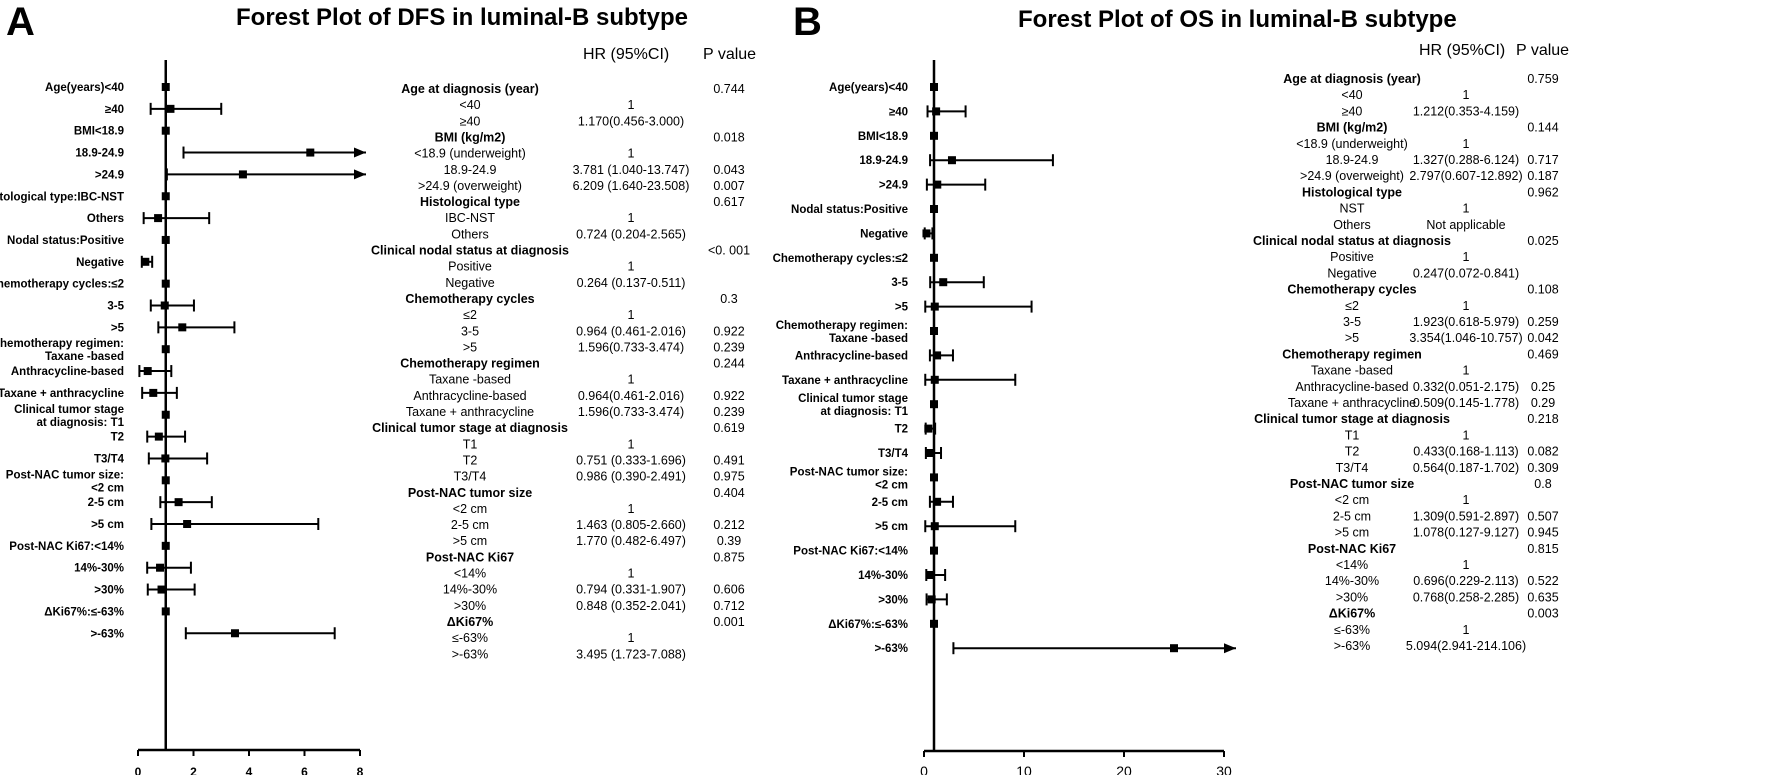 The image size is (1772, 775). Describe the element at coordinates (1542, 79) in the screenshot. I see `table-p: 0.759` at that location.